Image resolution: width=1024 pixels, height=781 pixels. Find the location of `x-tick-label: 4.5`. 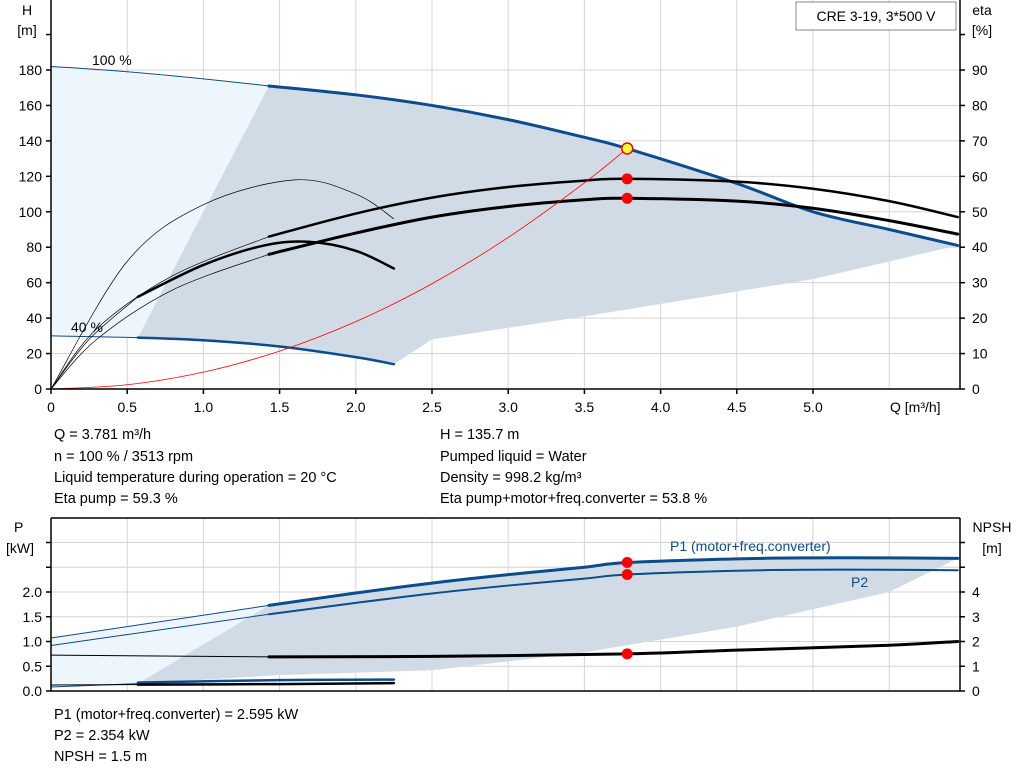

x-tick-label: 4.5 is located at coordinates (737, 407).